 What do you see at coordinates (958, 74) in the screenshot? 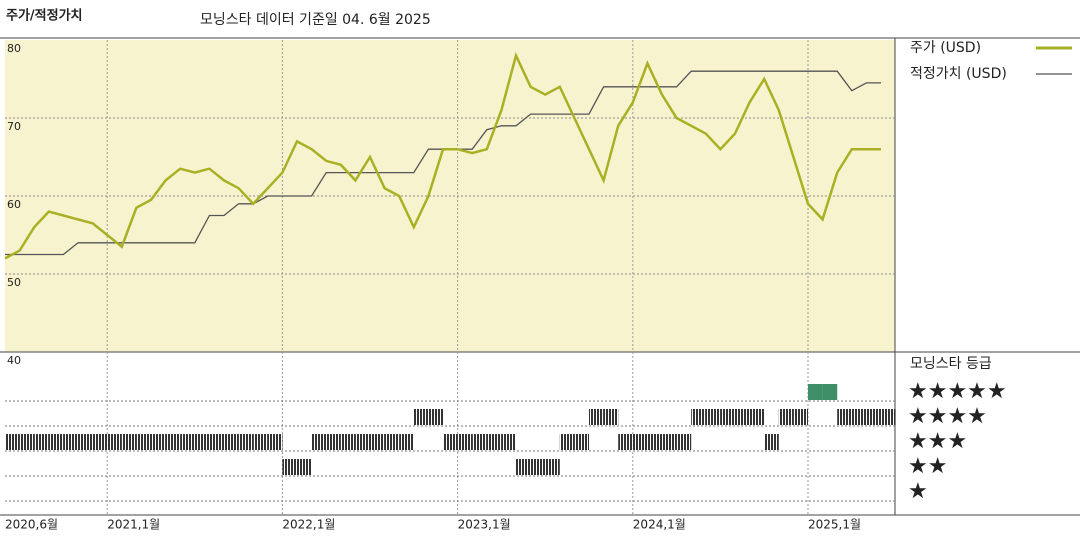
I see `legend-label: 적정가치 (USD)` at bounding box center [958, 74].